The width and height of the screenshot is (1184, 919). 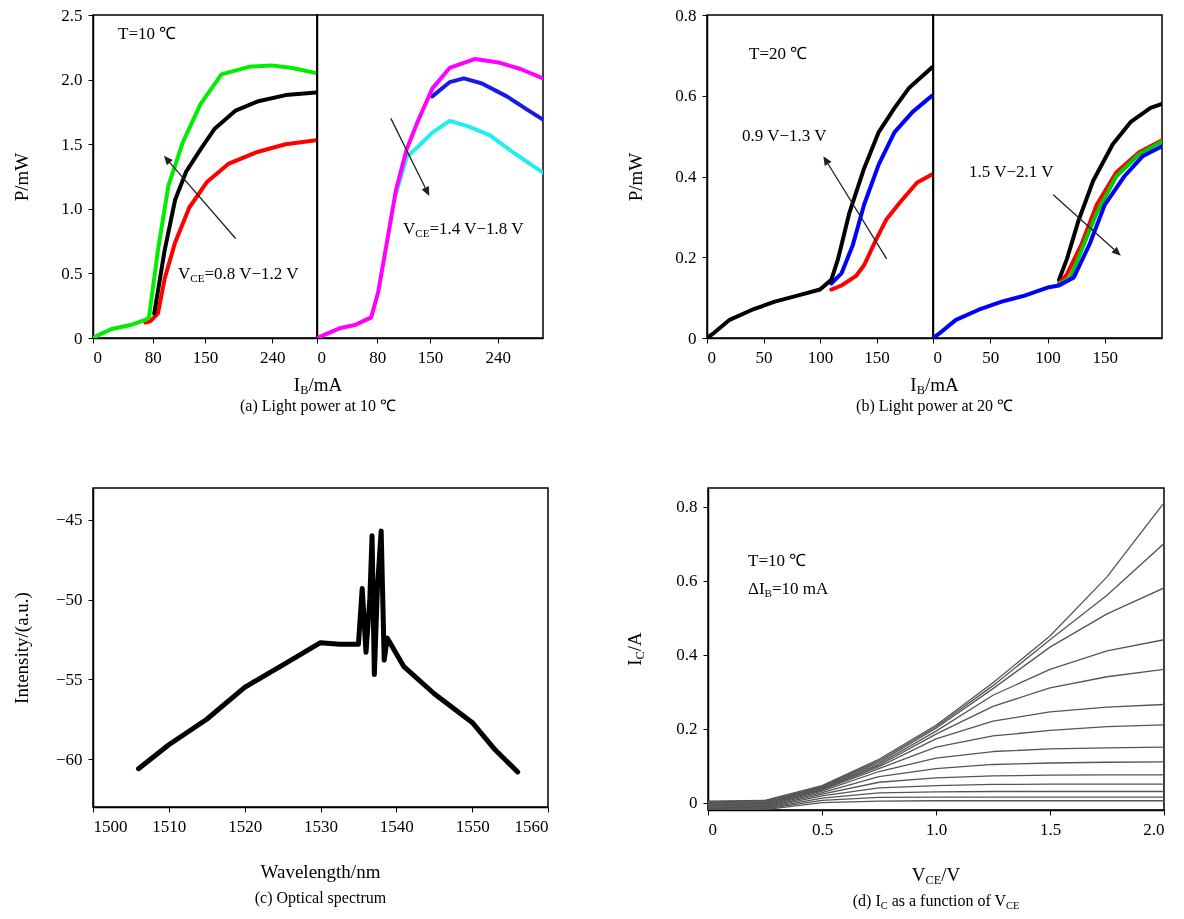 I want to click on x-axis-title: V$_{CE}$/V, so click(x=936, y=876).